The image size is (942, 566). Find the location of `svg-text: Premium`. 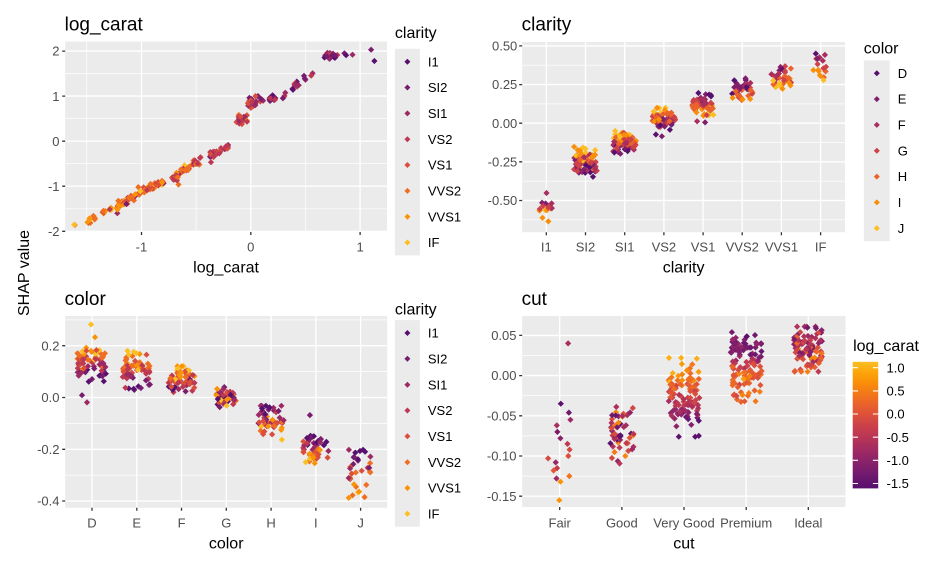

svg-text: Premium is located at coordinates (746, 522).